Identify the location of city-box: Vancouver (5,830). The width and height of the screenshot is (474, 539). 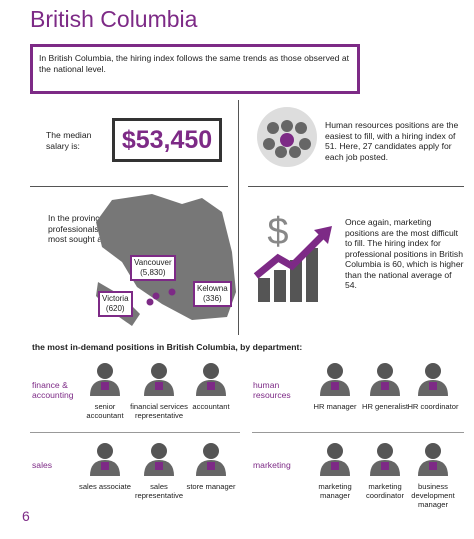
(153, 268).